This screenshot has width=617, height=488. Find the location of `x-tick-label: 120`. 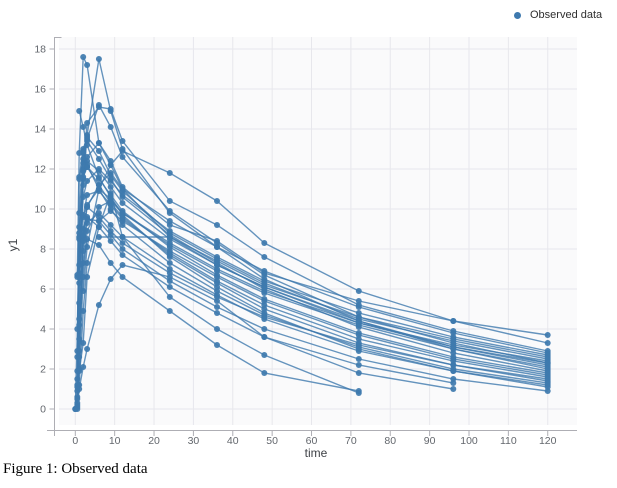

x-tick-label: 120 is located at coordinates (548, 441).